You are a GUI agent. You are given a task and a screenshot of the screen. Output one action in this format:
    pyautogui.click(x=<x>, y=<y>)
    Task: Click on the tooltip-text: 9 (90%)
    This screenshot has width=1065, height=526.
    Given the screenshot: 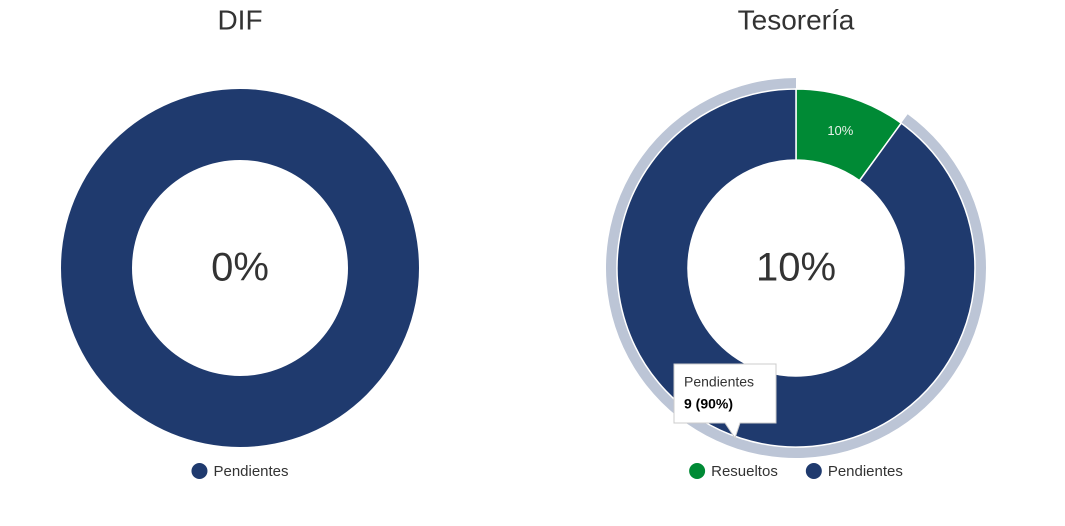 What is the action you would take?
    pyautogui.click(x=708, y=404)
    